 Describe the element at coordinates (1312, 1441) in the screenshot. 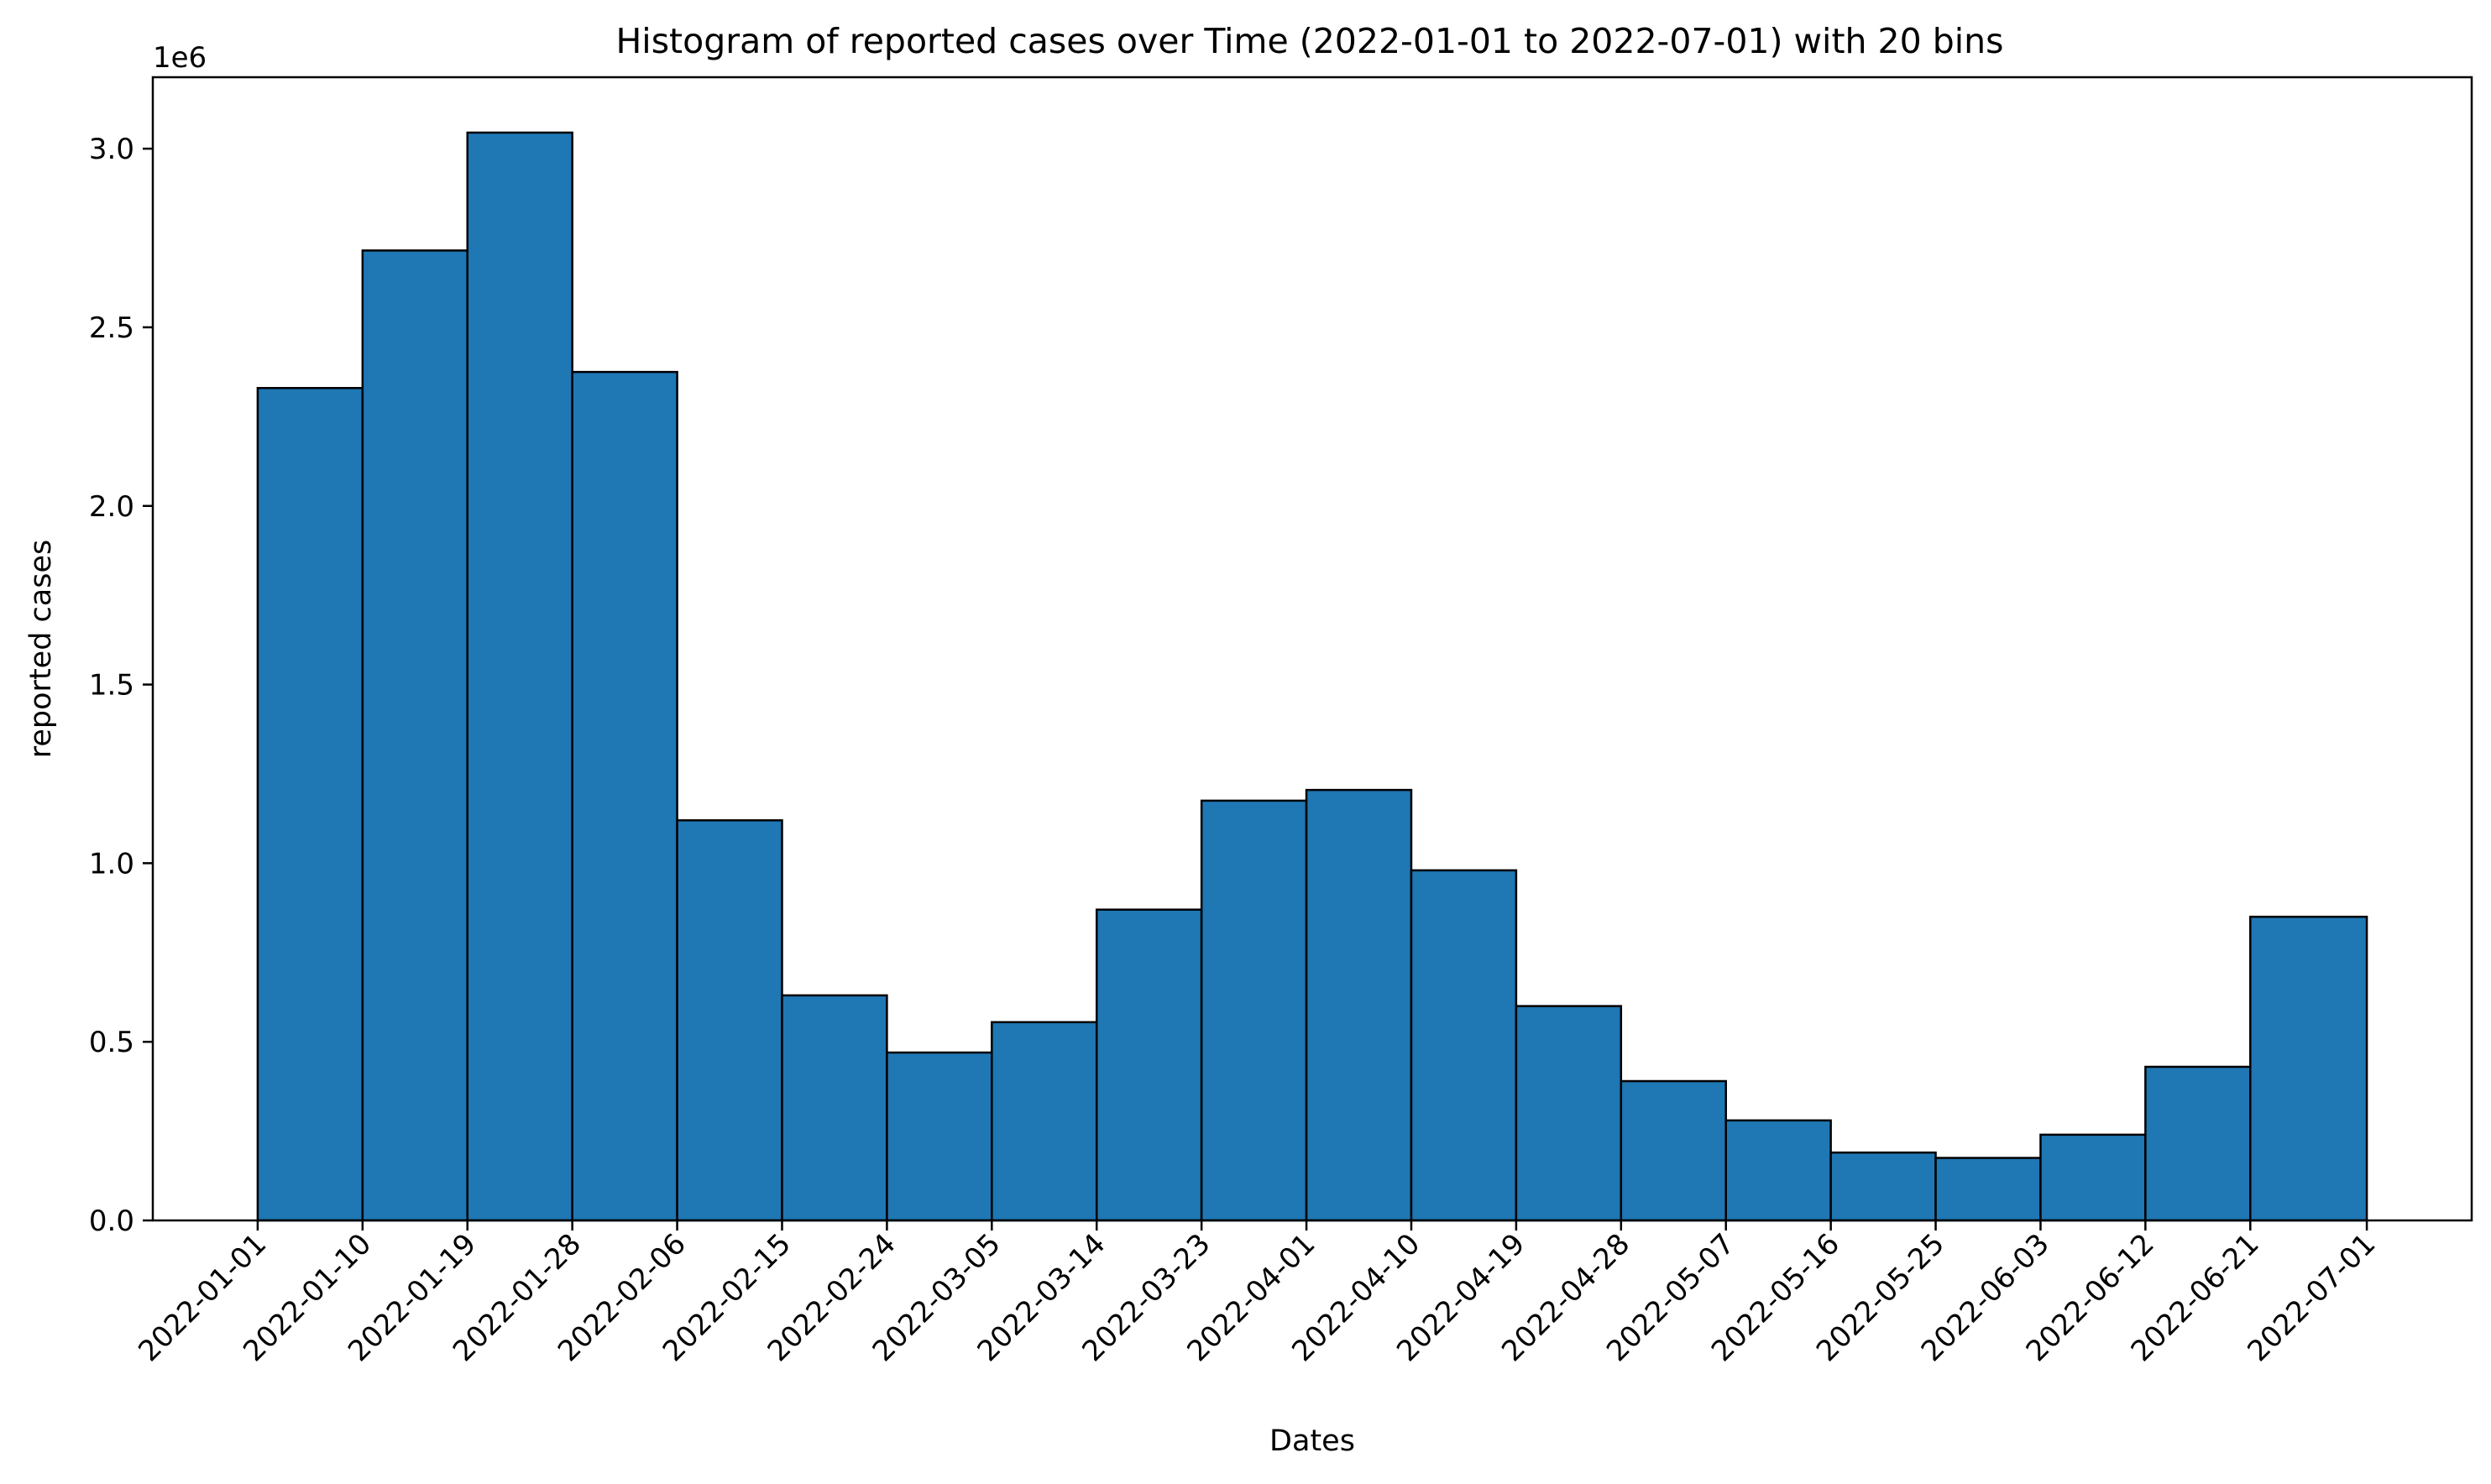

I see `x-axis-label: Dates` at that location.